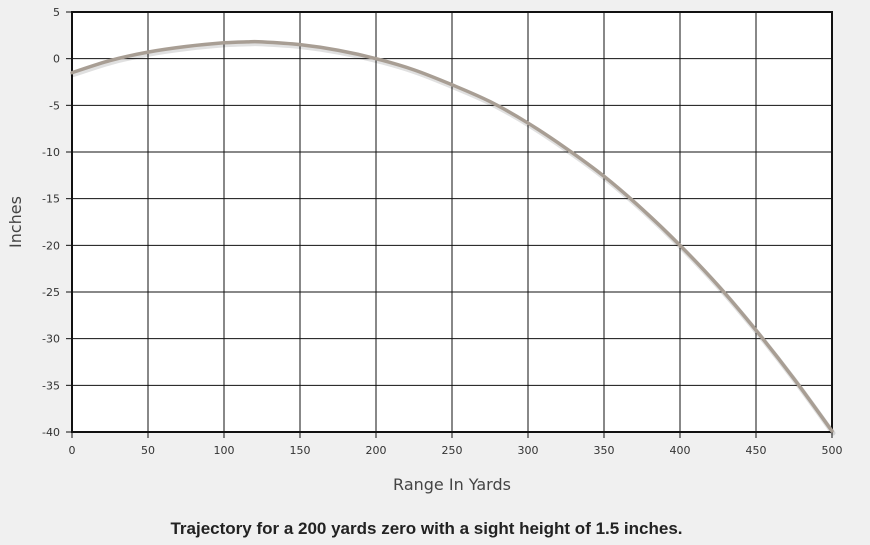  Describe the element at coordinates (51, 199) in the screenshot. I see `y-tick-label: -15` at that location.